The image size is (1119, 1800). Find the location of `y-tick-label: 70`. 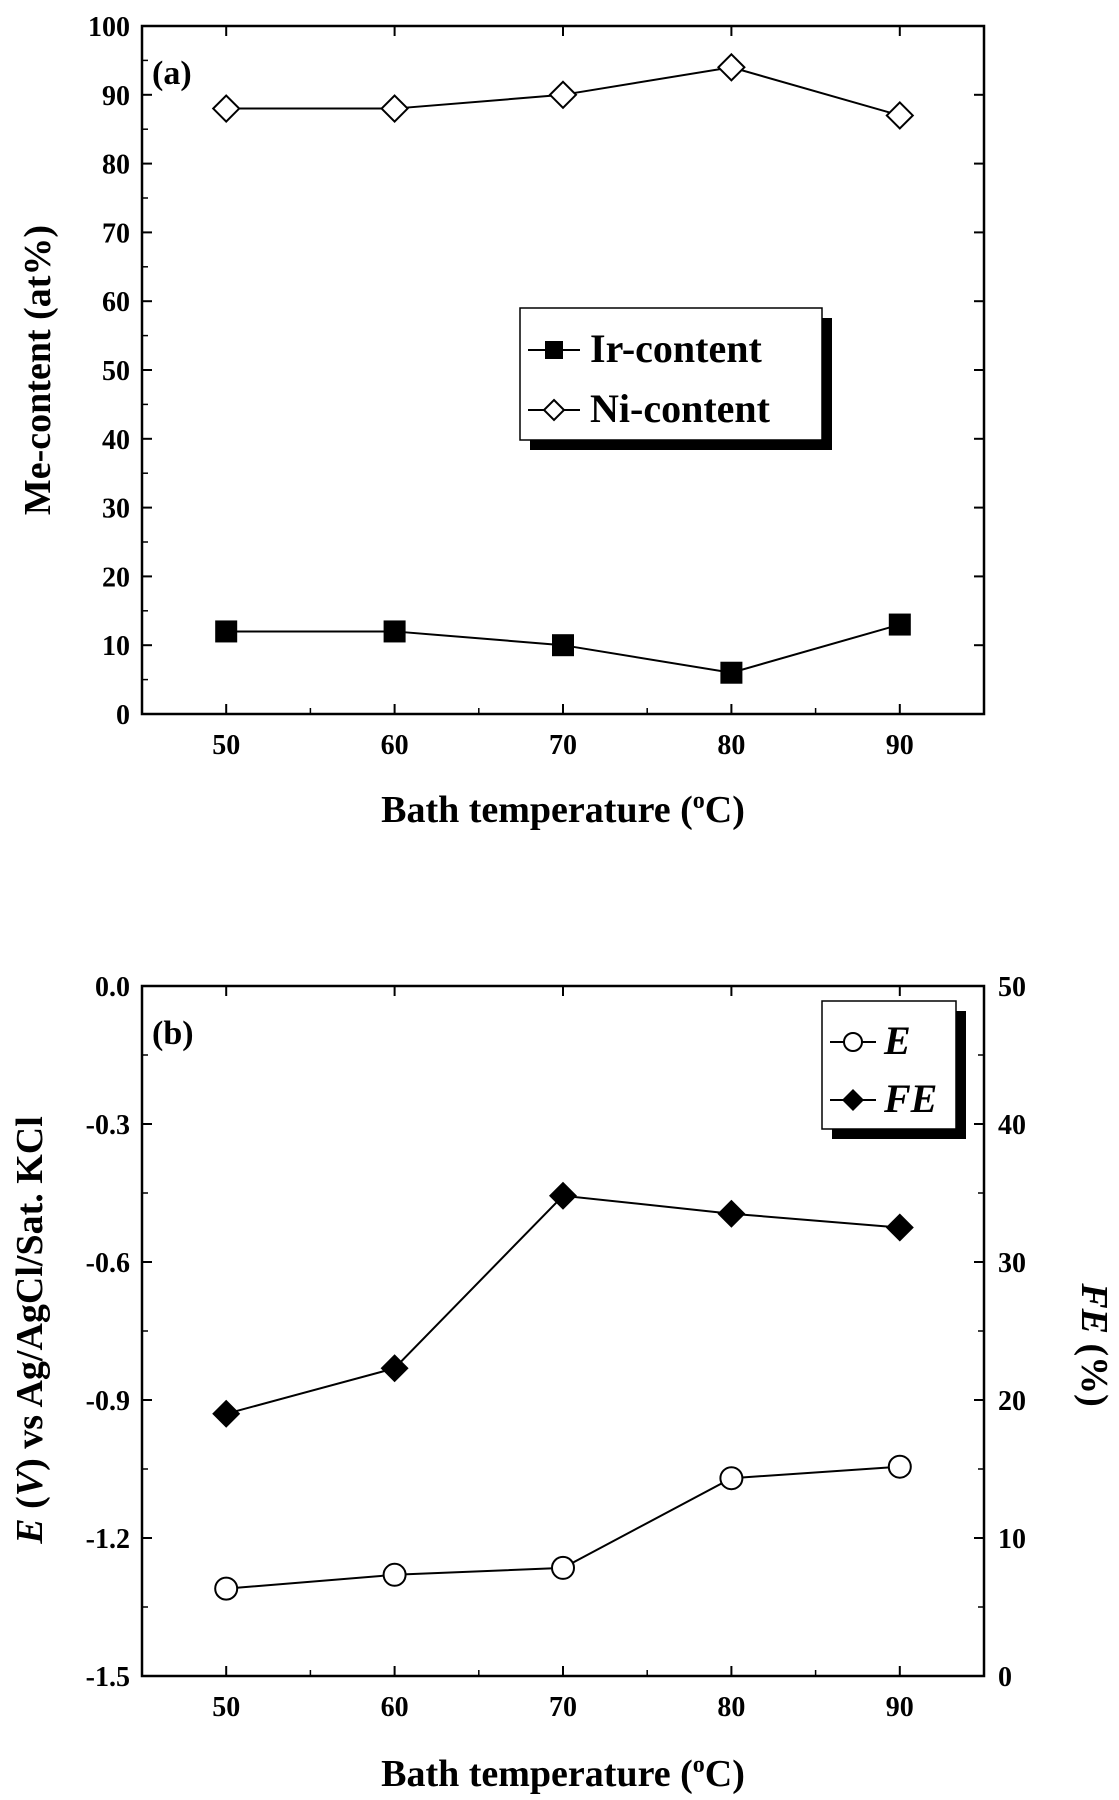

y-tick-label: 70 is located at coordinates (116, 233).